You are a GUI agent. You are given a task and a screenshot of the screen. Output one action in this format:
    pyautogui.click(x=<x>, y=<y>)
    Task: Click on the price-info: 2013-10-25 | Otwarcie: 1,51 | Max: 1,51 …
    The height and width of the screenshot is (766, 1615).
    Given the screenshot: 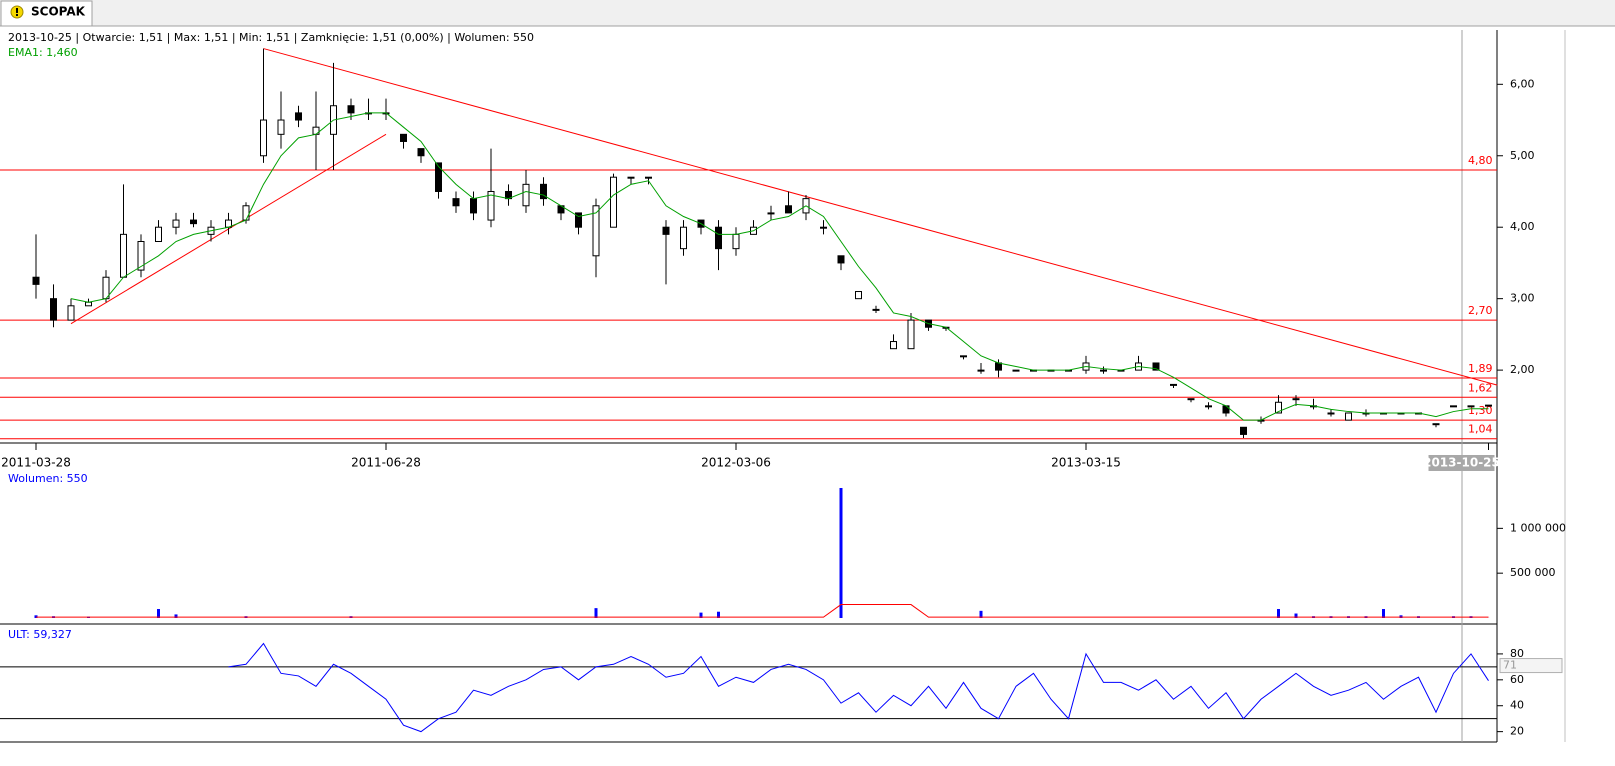 What is the action you would take?
    pyautogui.click(x=271, y=37)
    